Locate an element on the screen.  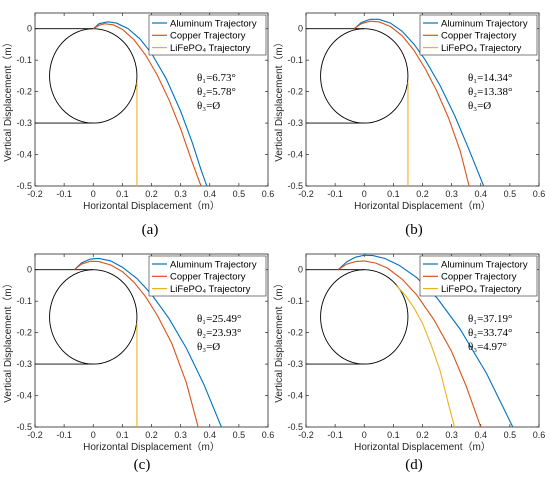
angle-label: θ₂=23.93° is located at coordinates (219, 333).